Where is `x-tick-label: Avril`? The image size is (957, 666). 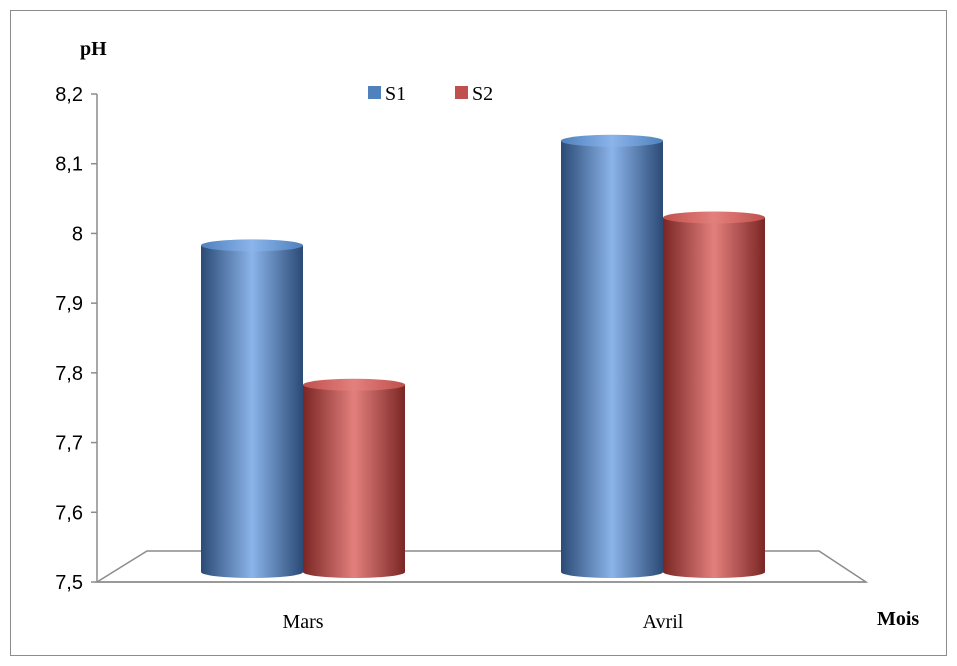
x-tick-label: Avril is located at coordinates (663, 622).